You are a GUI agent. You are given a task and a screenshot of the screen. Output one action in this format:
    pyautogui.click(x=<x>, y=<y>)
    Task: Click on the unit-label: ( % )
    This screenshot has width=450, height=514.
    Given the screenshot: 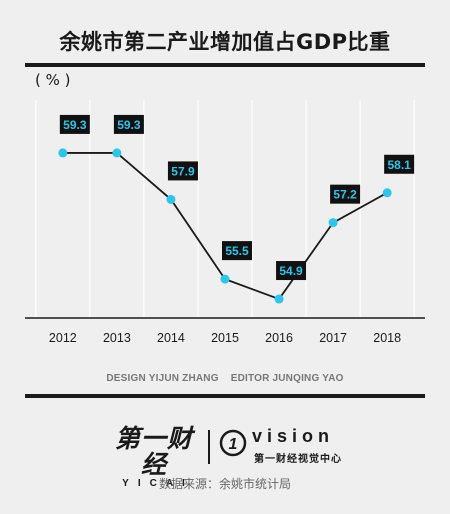 What is the action you would take?
    pyautogui.click(x=53, y=80)
    